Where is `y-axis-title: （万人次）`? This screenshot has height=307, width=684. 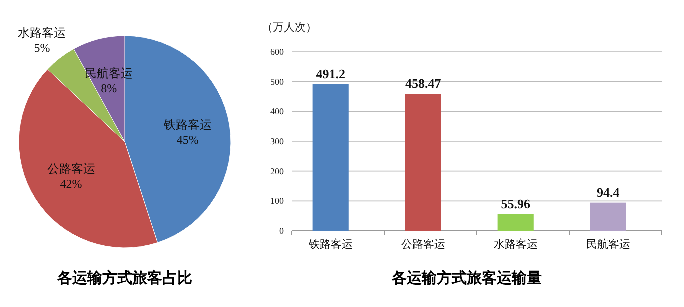 y-axis-title: （万人次） is located at coordinates (289, 28).